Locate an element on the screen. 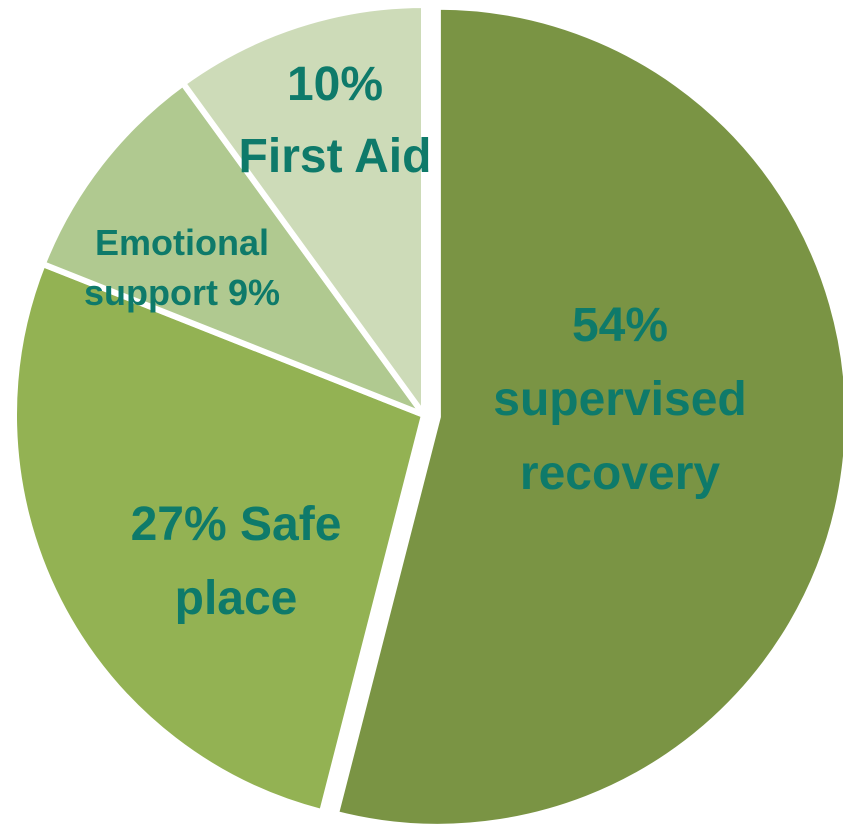 This screenshot has width=843, height=828. pie-label-safe-place: 27% Safe place is located at coordinates (236, 561).